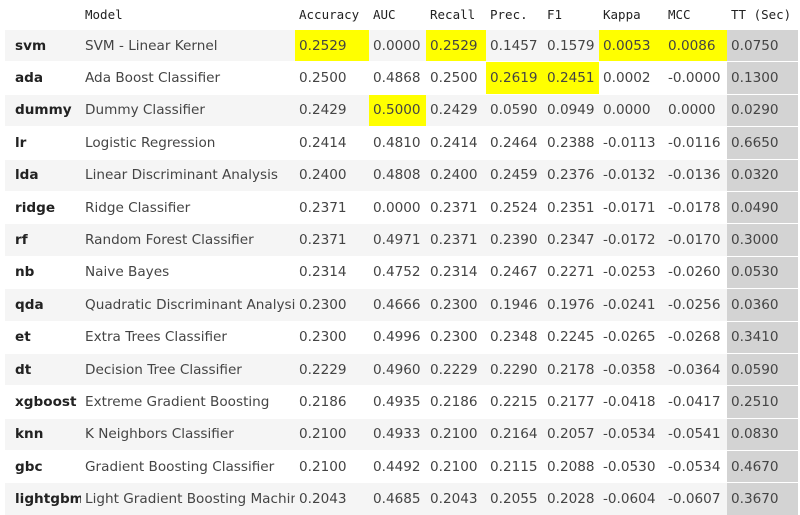 This screenshot has width=800, height=515. I want to click on cell-f1: 0.1579, so click(571, 45).